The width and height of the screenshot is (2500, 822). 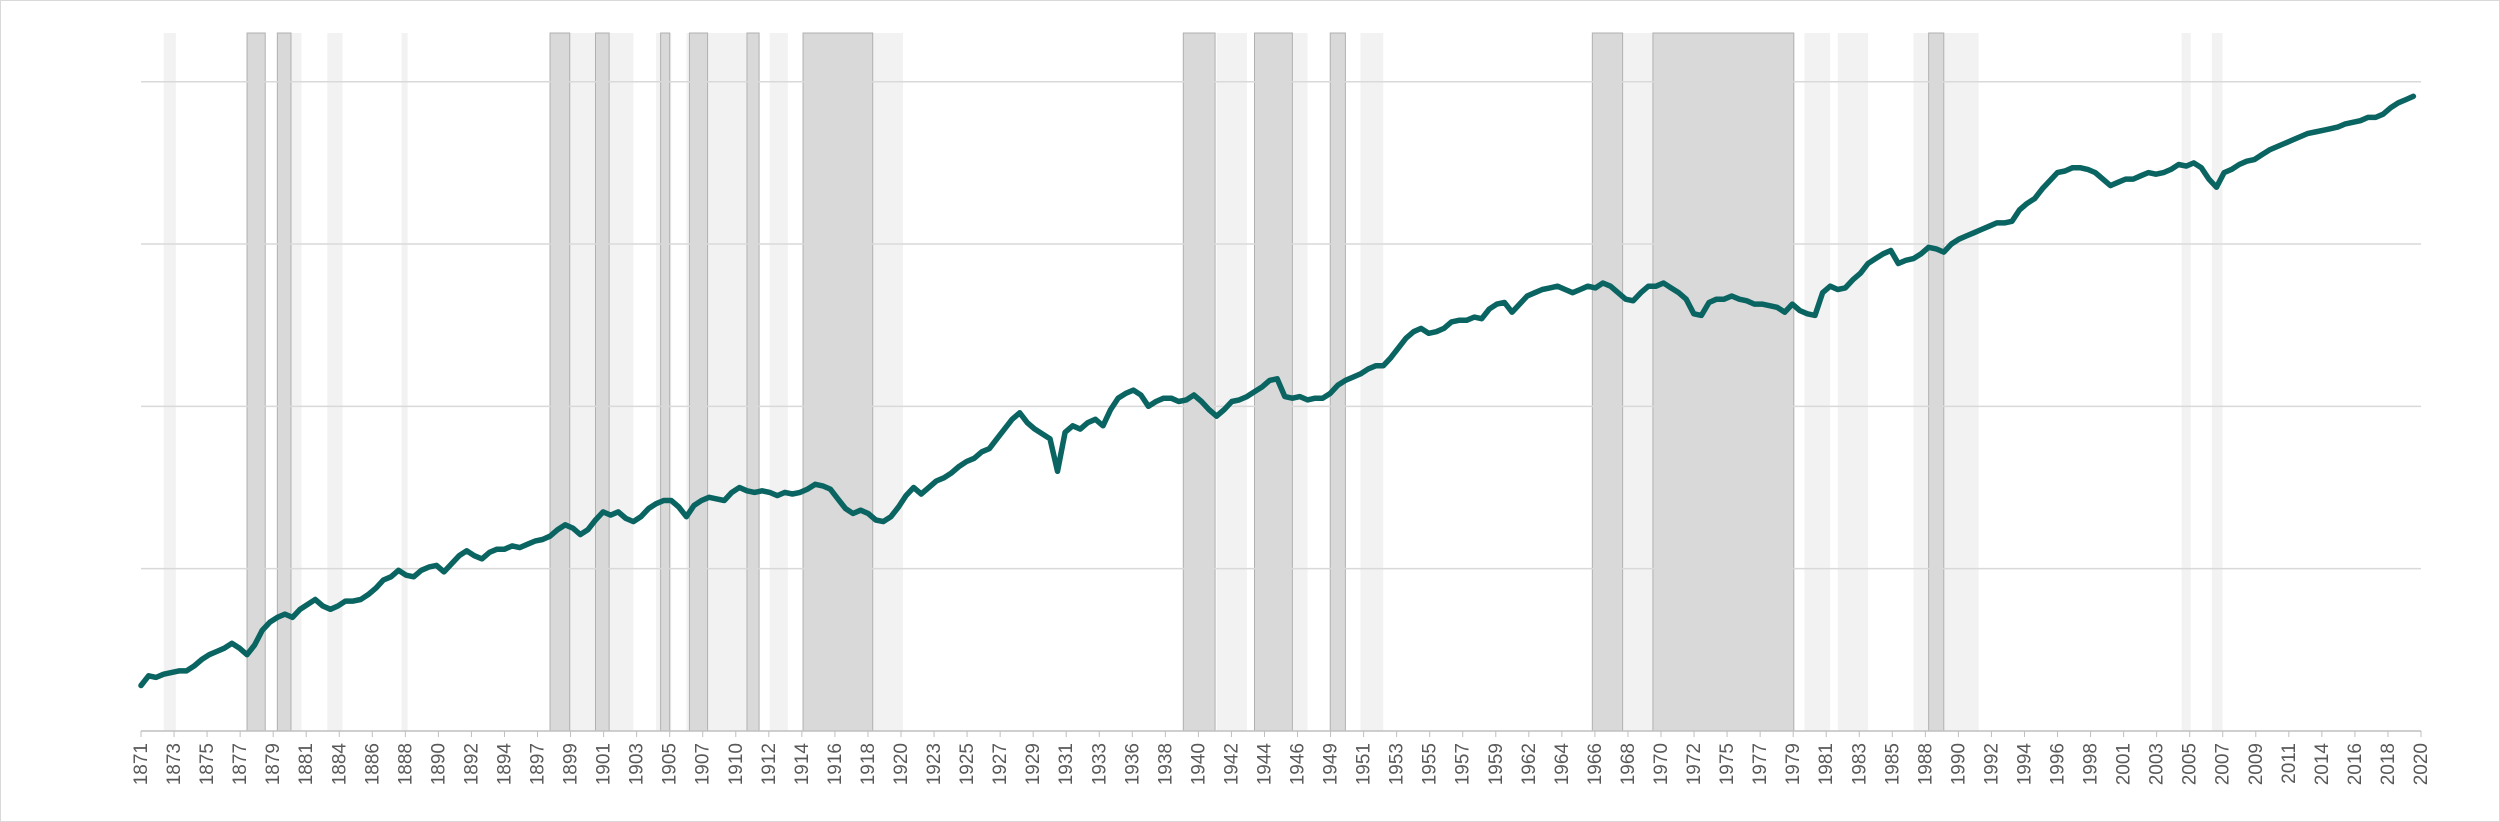 What do you see at coordinates (1925, 764) in the screenshot?
I see `x-tick-label: 1988` at bounding box center [1925, 764].